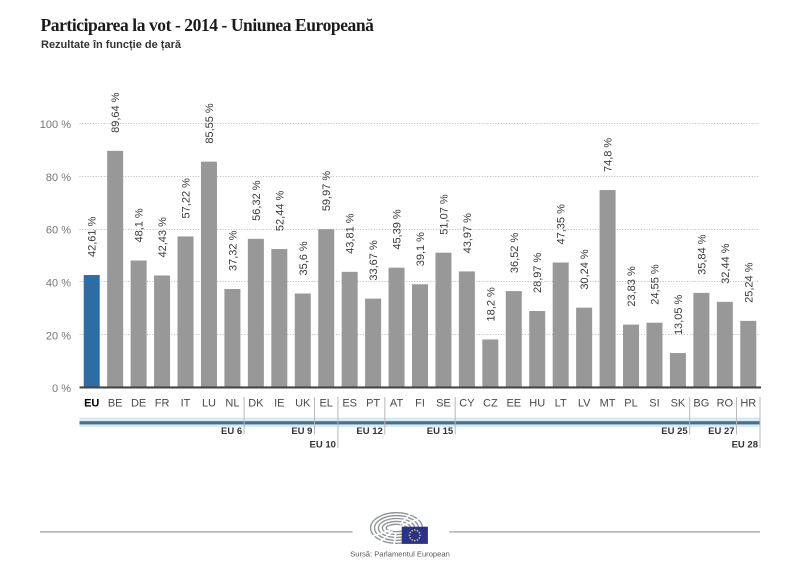 This screenshot has width=800, height=579. What do you see at coordinates (678, 404) in the screenshot?
I see `svg-text: SK` at bounding box center [678, 404].